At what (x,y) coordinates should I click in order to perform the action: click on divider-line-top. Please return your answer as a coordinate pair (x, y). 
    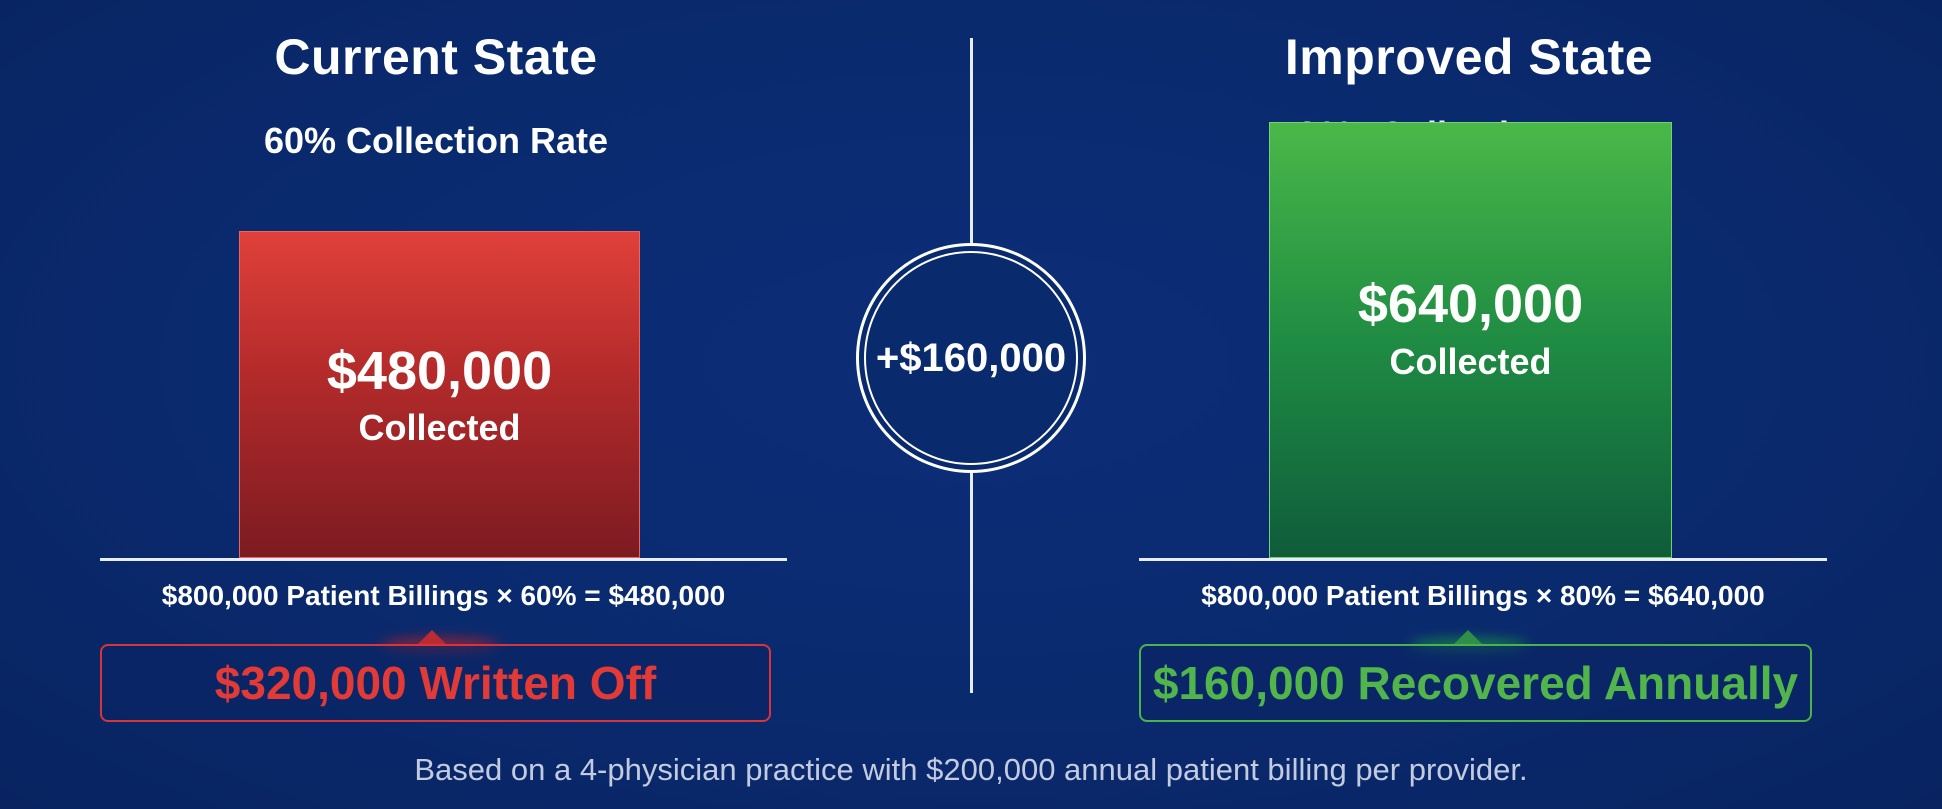
    Looking at the image, I should click on (971, 141).